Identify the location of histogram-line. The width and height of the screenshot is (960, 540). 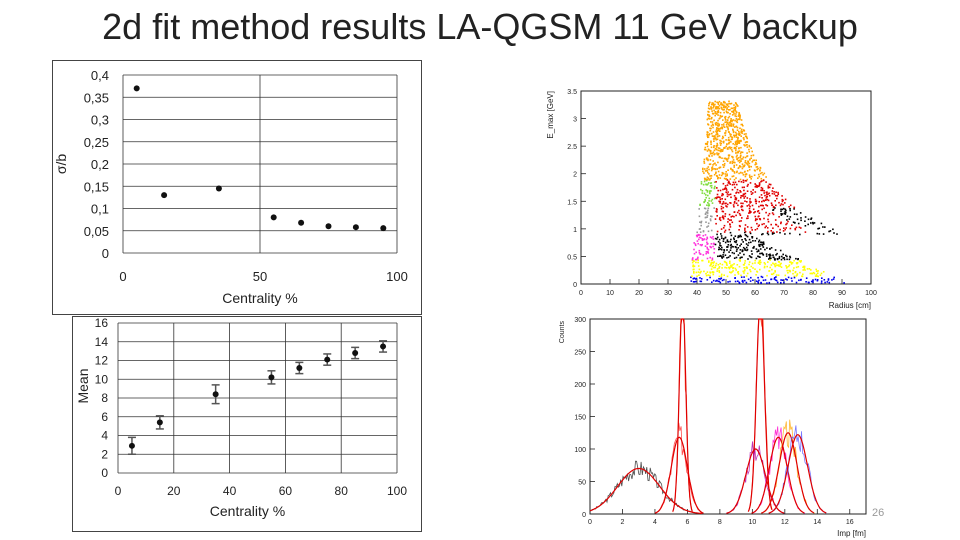
(755, 477).